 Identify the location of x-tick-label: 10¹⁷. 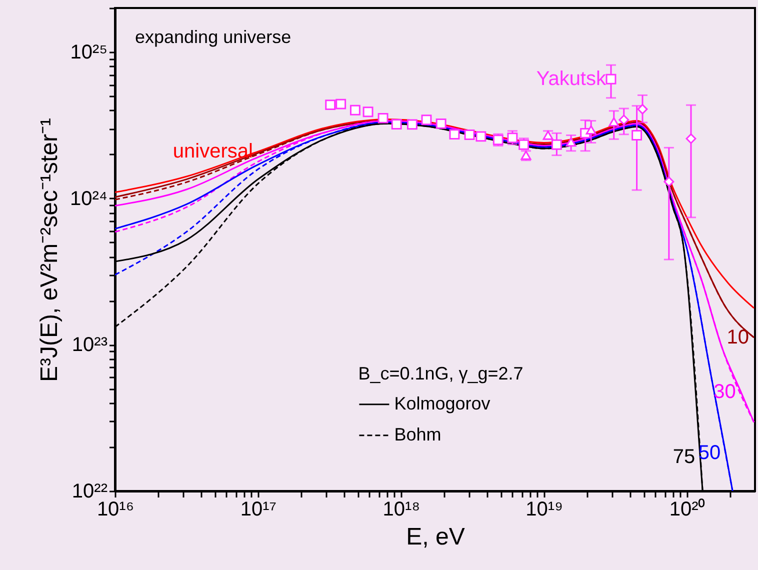
(258, 509).